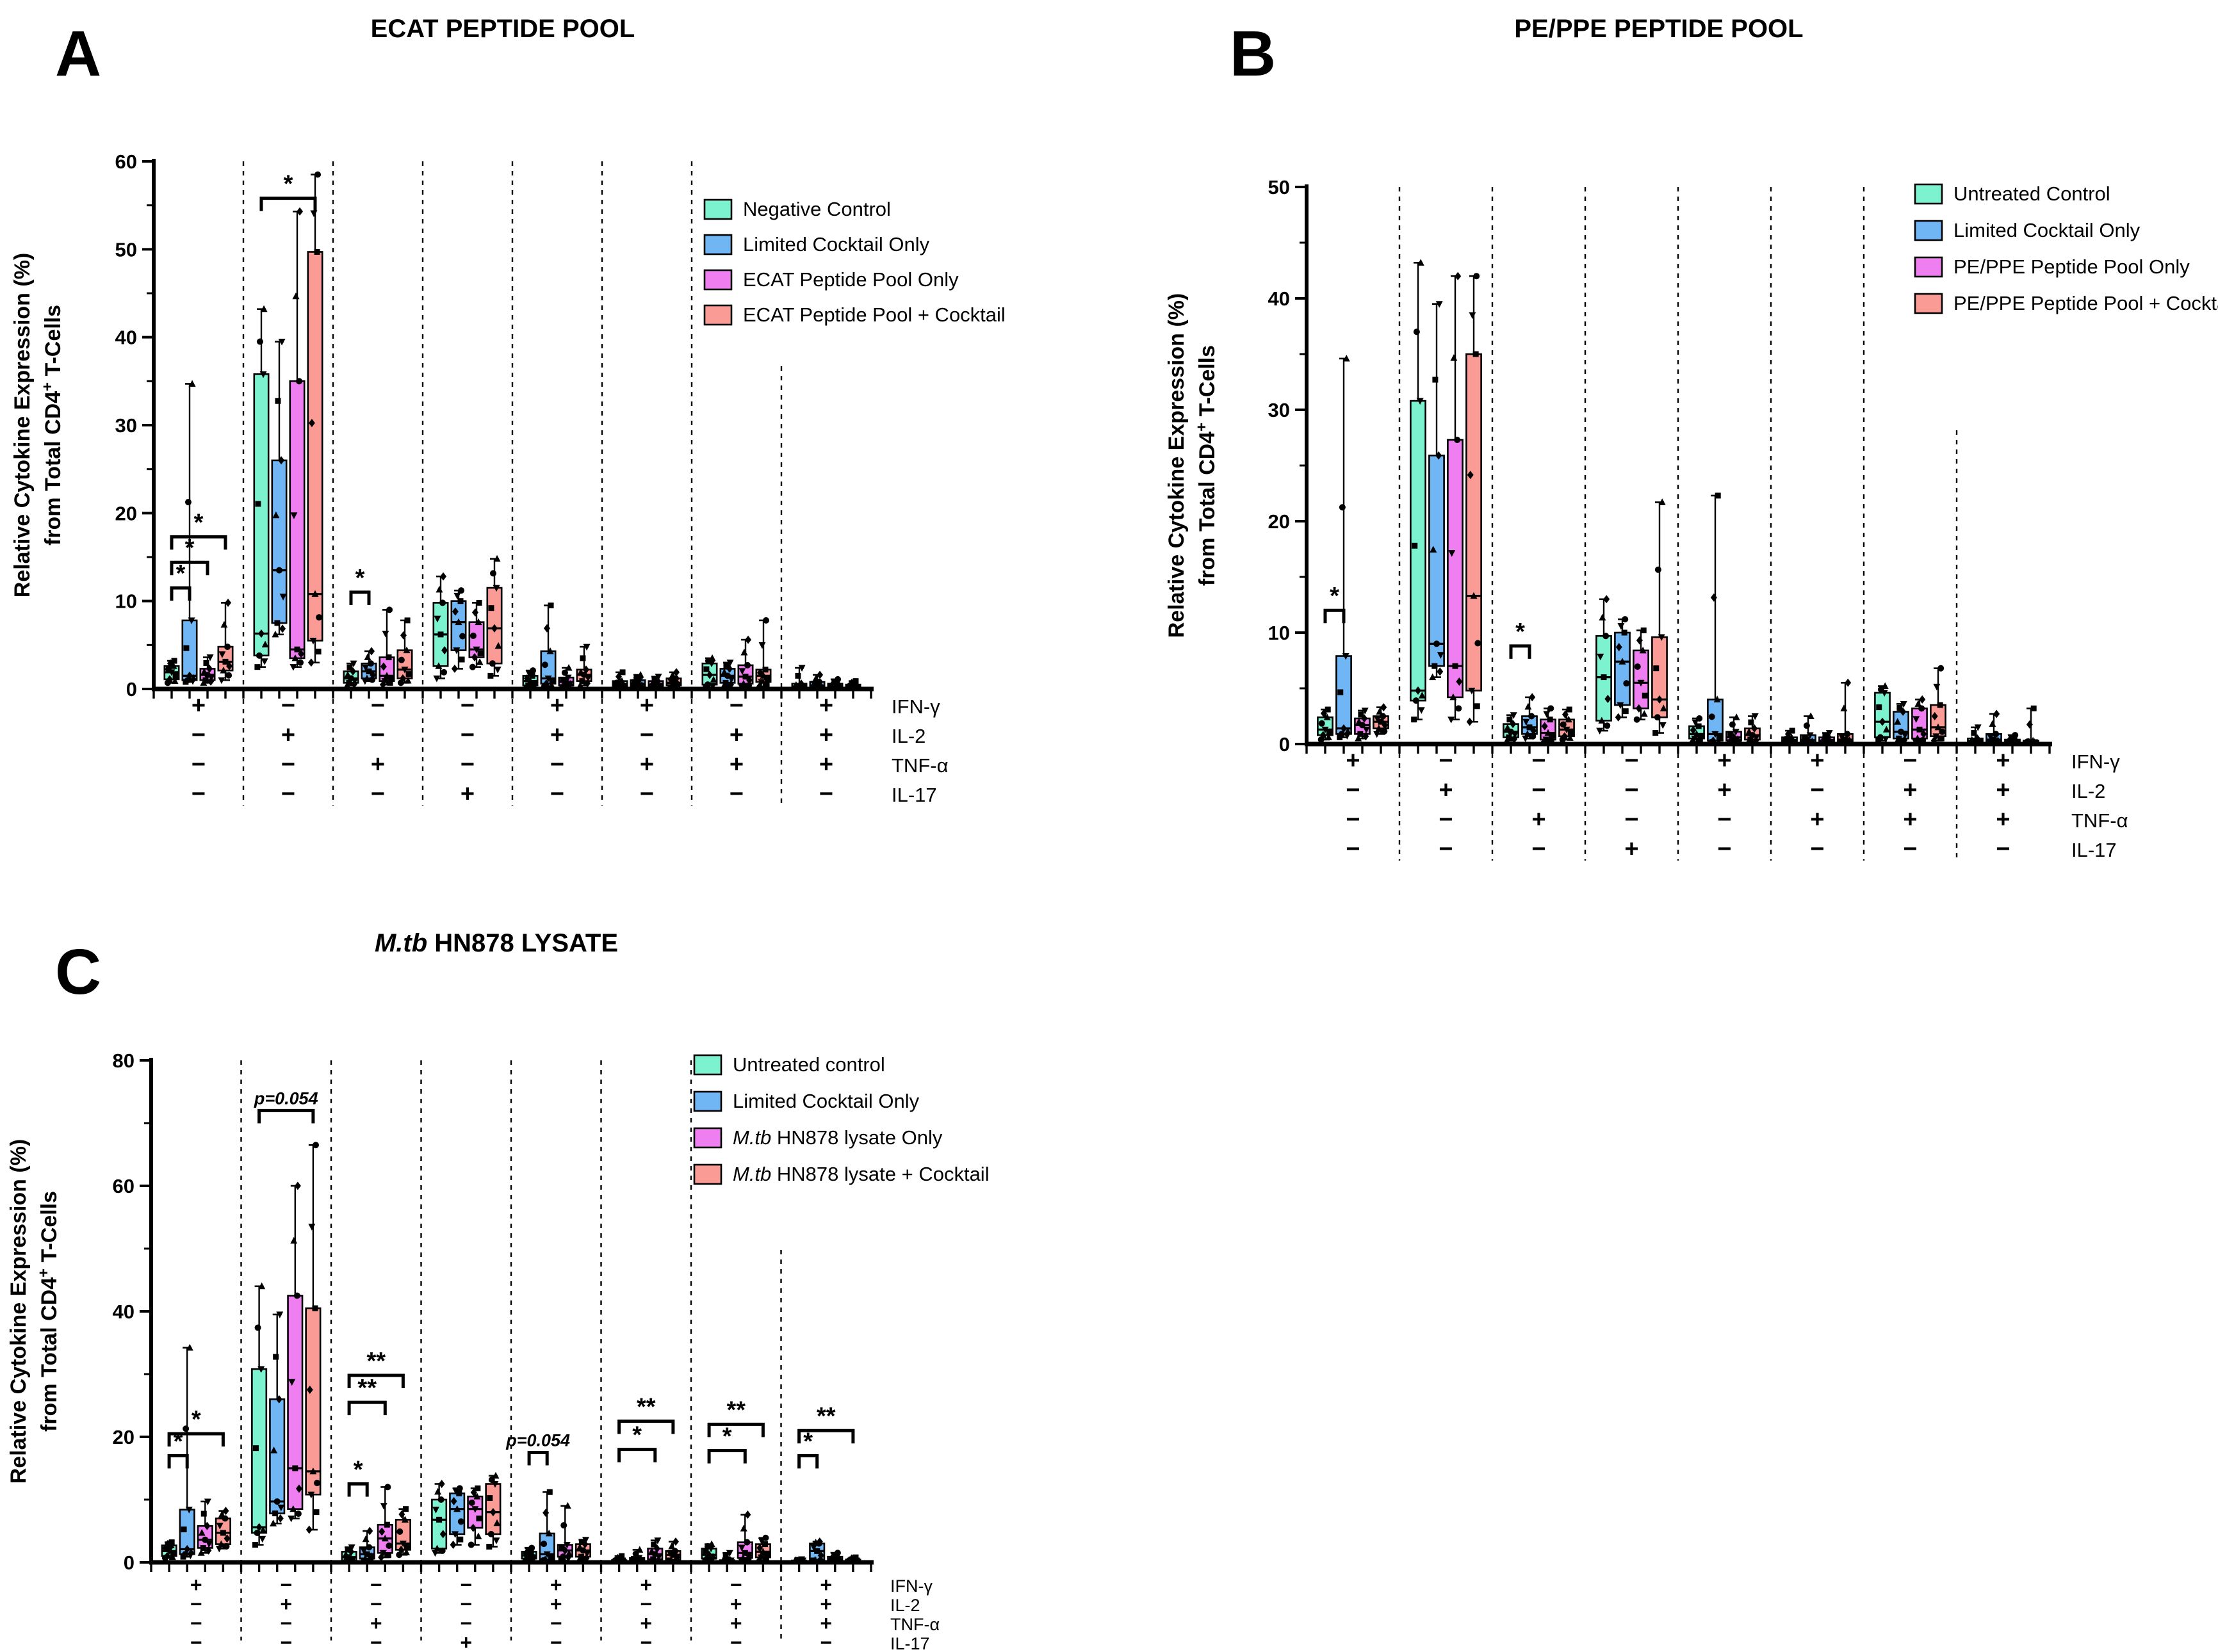  Describe the element at coordinates (2085, 303) in the screenshot. I see `legend-label: PE/PPE Peptide Pool + Cocktail` at that location.